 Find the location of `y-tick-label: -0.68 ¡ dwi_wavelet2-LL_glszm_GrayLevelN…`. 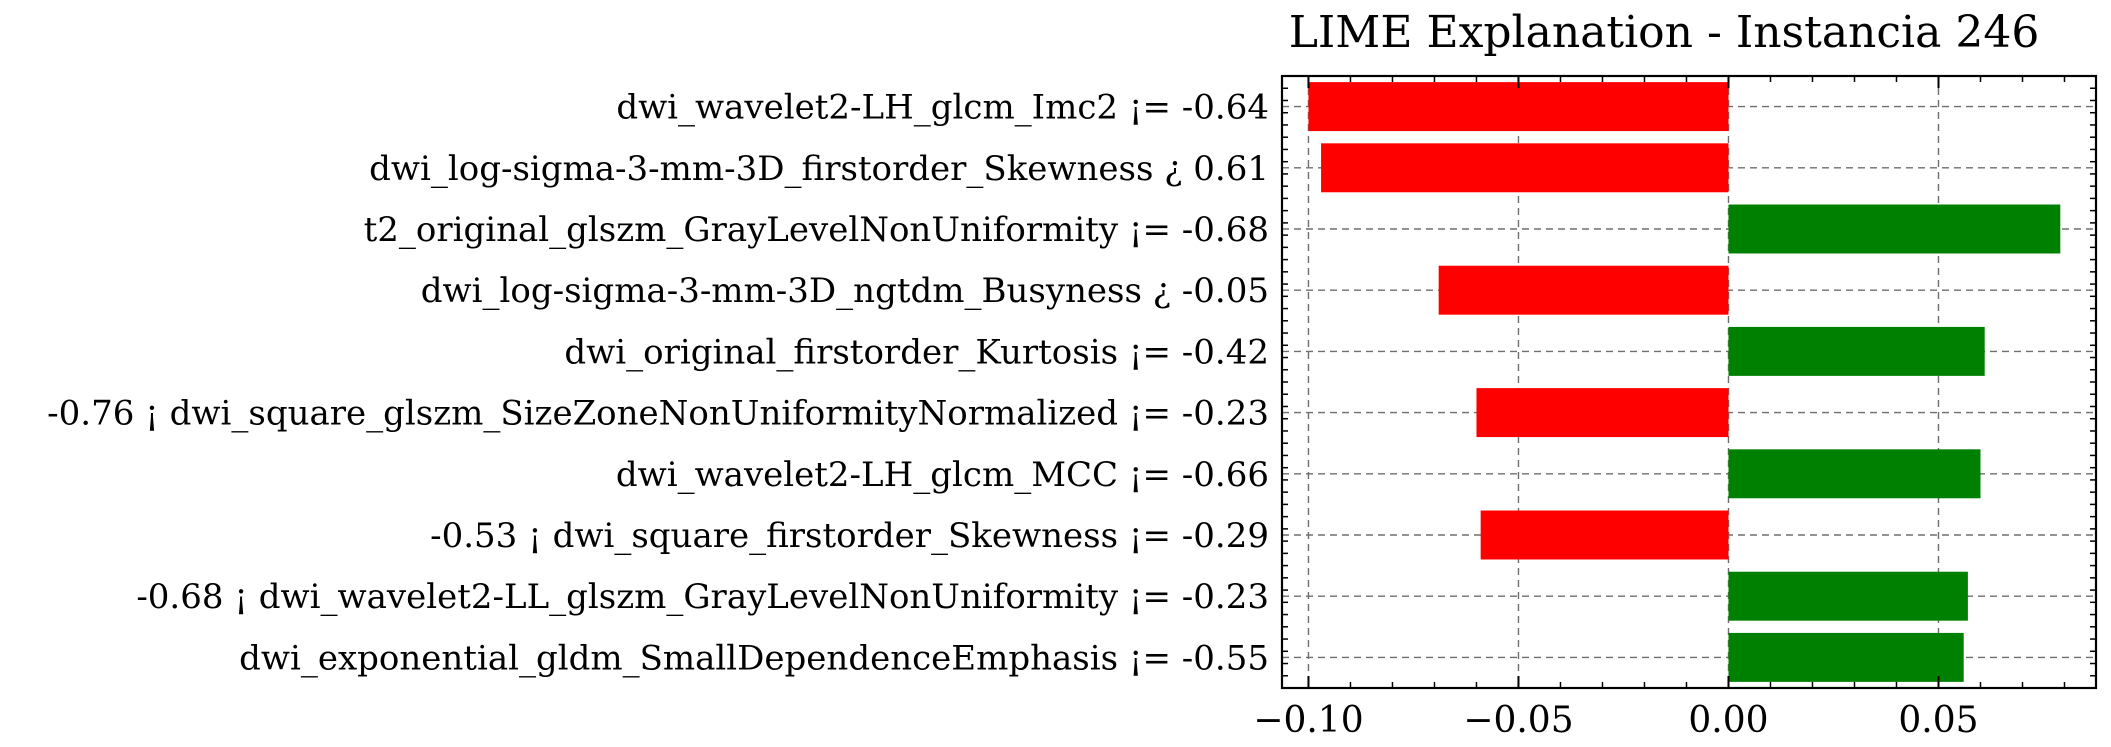

y-tick-label: -0.68 ¡ dwi_wavelet2-LL_glszm_GrayLevelN… is located at coordinates (702, 597).